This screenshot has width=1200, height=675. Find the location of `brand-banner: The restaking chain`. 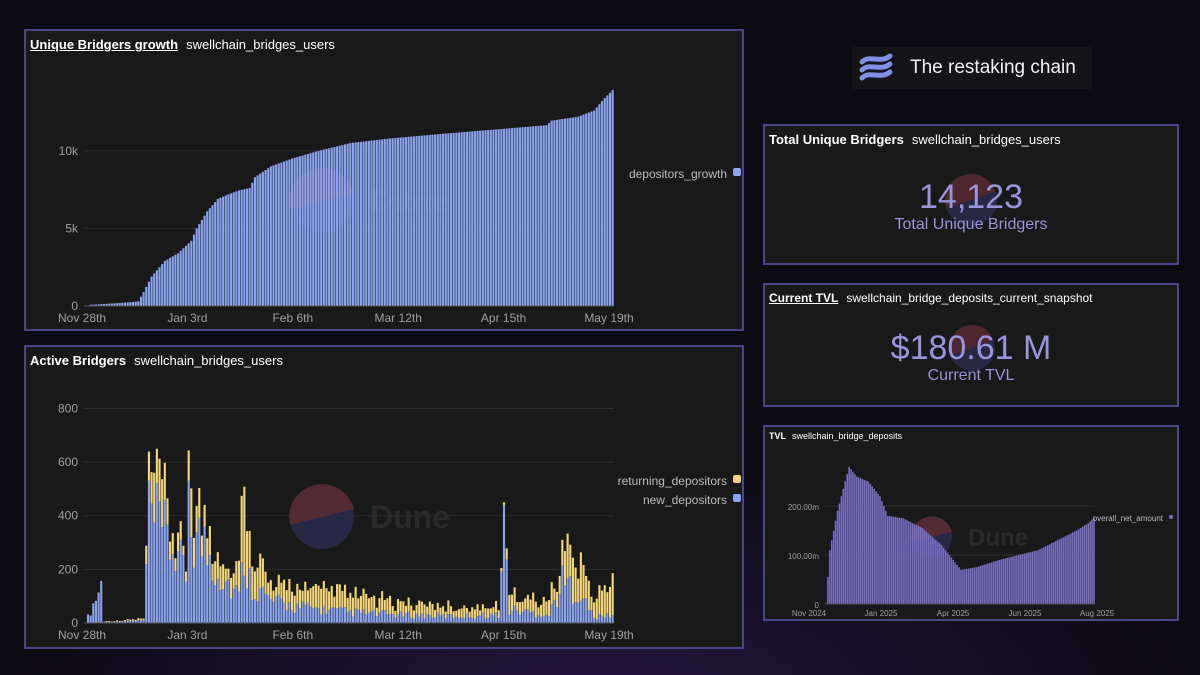

brand-banner: The restaking chain is located at coordinates (972, 68).